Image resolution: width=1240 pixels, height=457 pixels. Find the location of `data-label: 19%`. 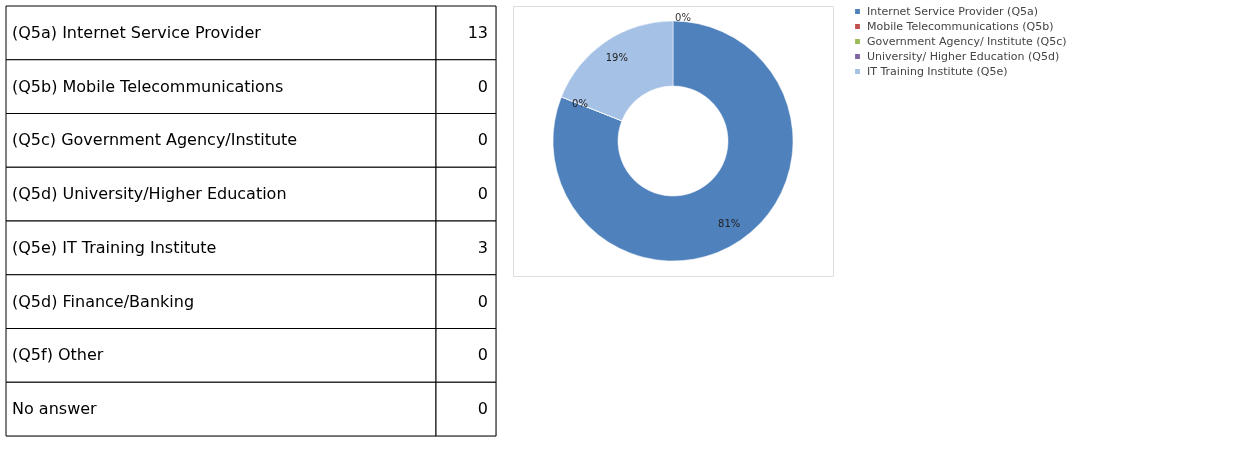

data-label: 19% is located at coordinates (616, 58).